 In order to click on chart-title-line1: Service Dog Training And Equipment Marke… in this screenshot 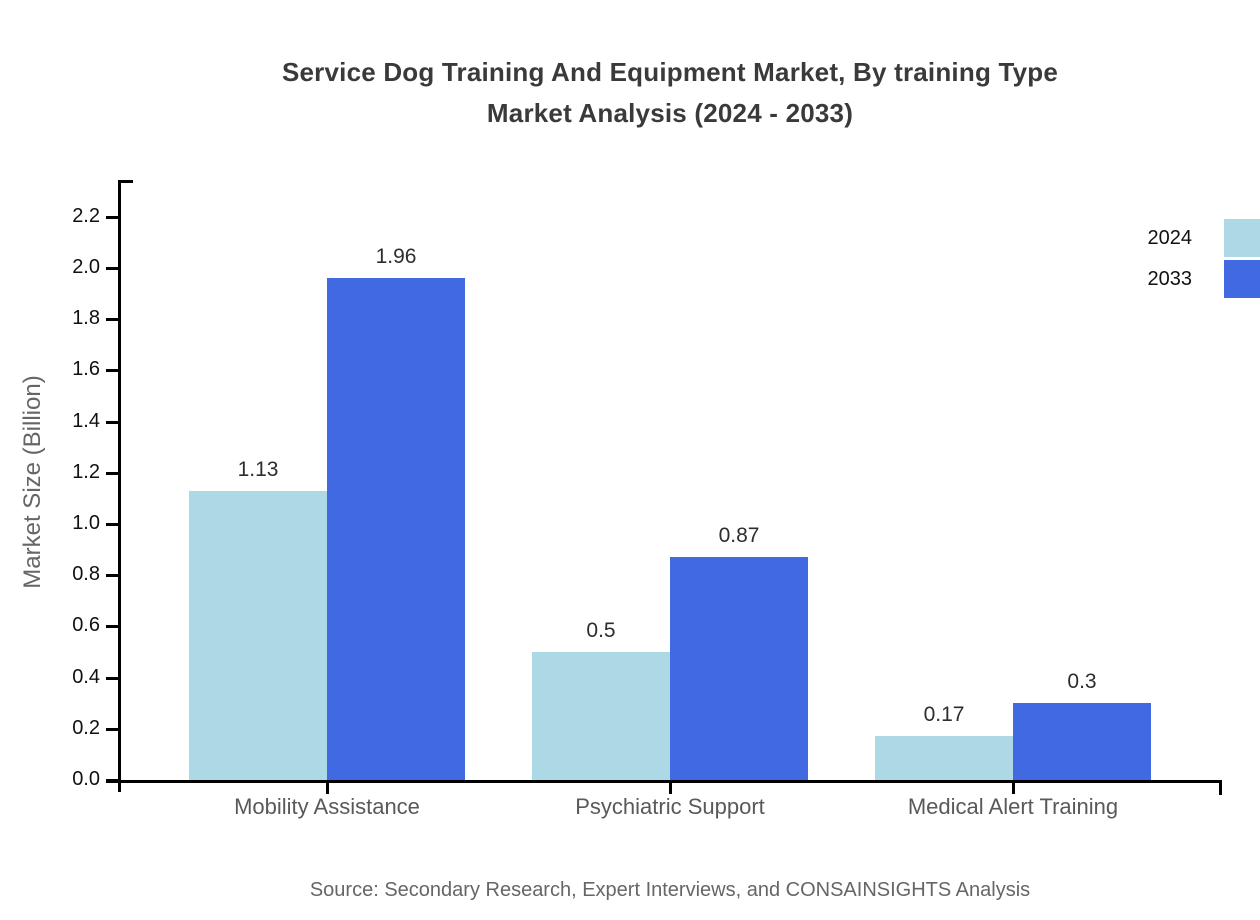, I will do `click(670, 72)`.